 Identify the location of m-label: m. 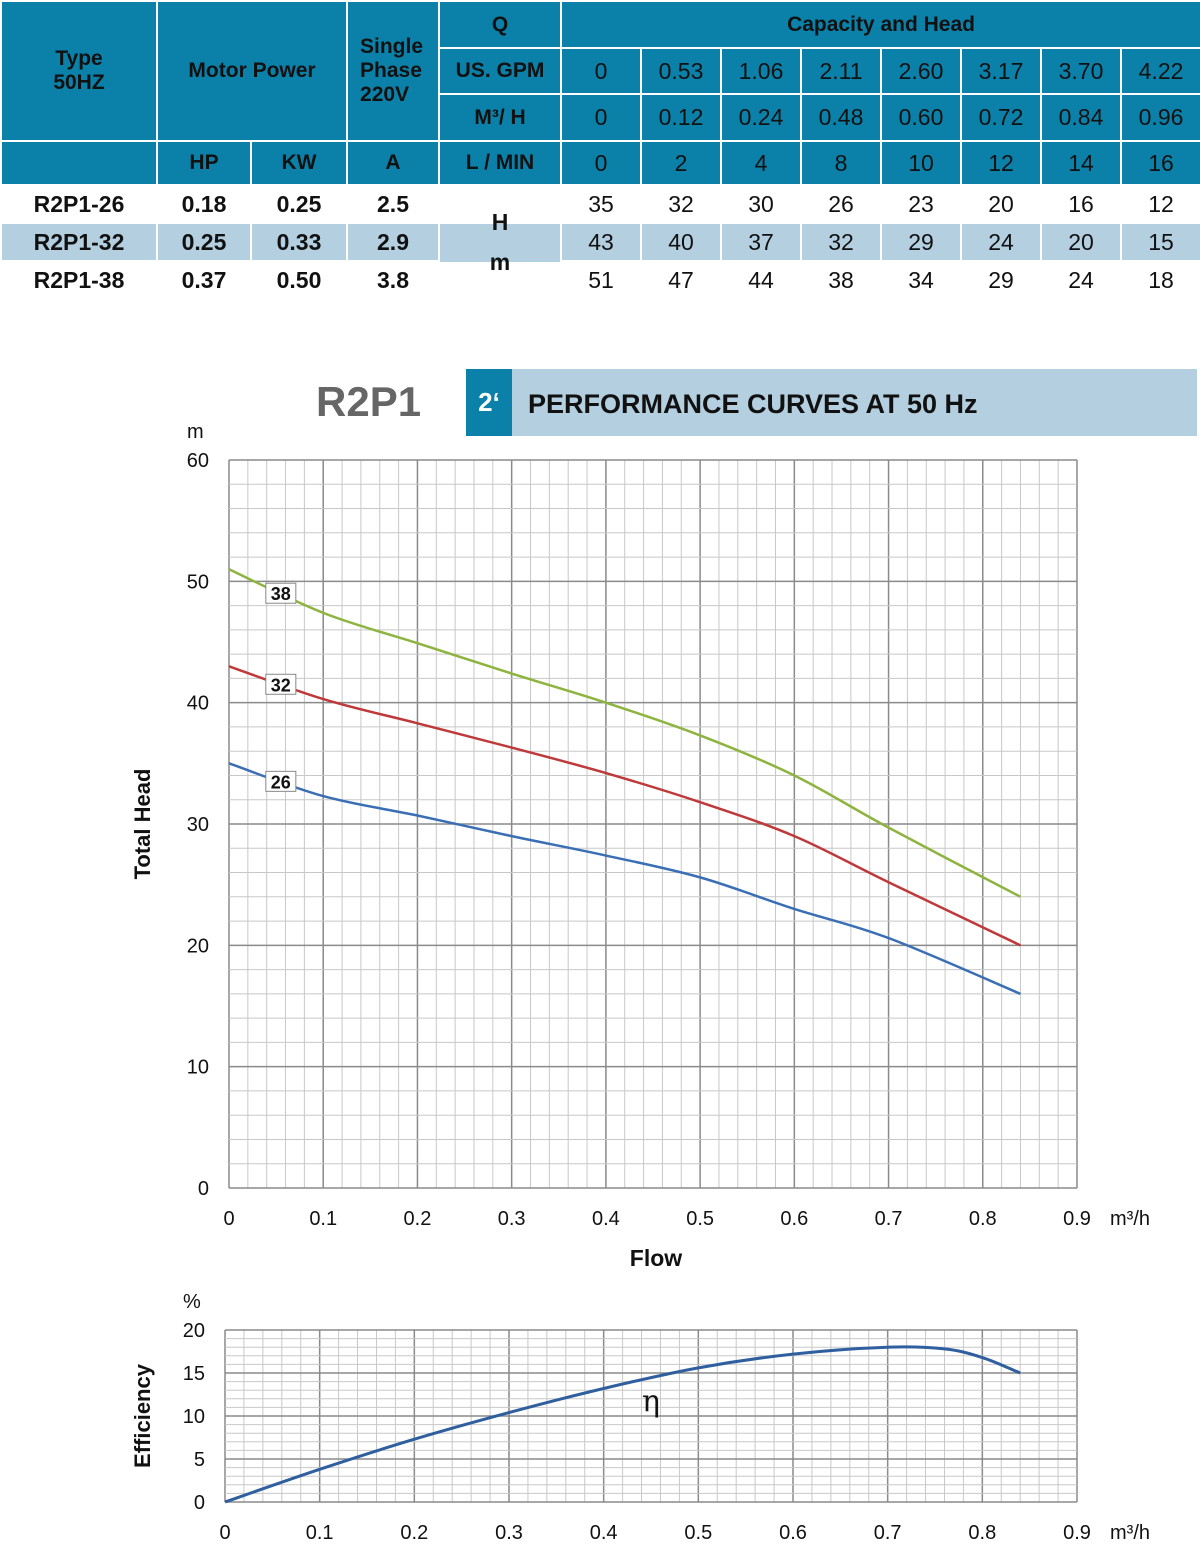
(500, 262).